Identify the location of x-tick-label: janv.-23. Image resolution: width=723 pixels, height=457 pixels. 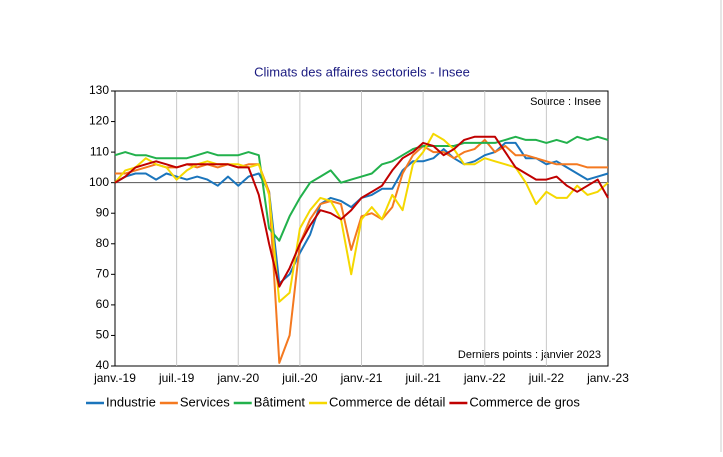
(607, 378).